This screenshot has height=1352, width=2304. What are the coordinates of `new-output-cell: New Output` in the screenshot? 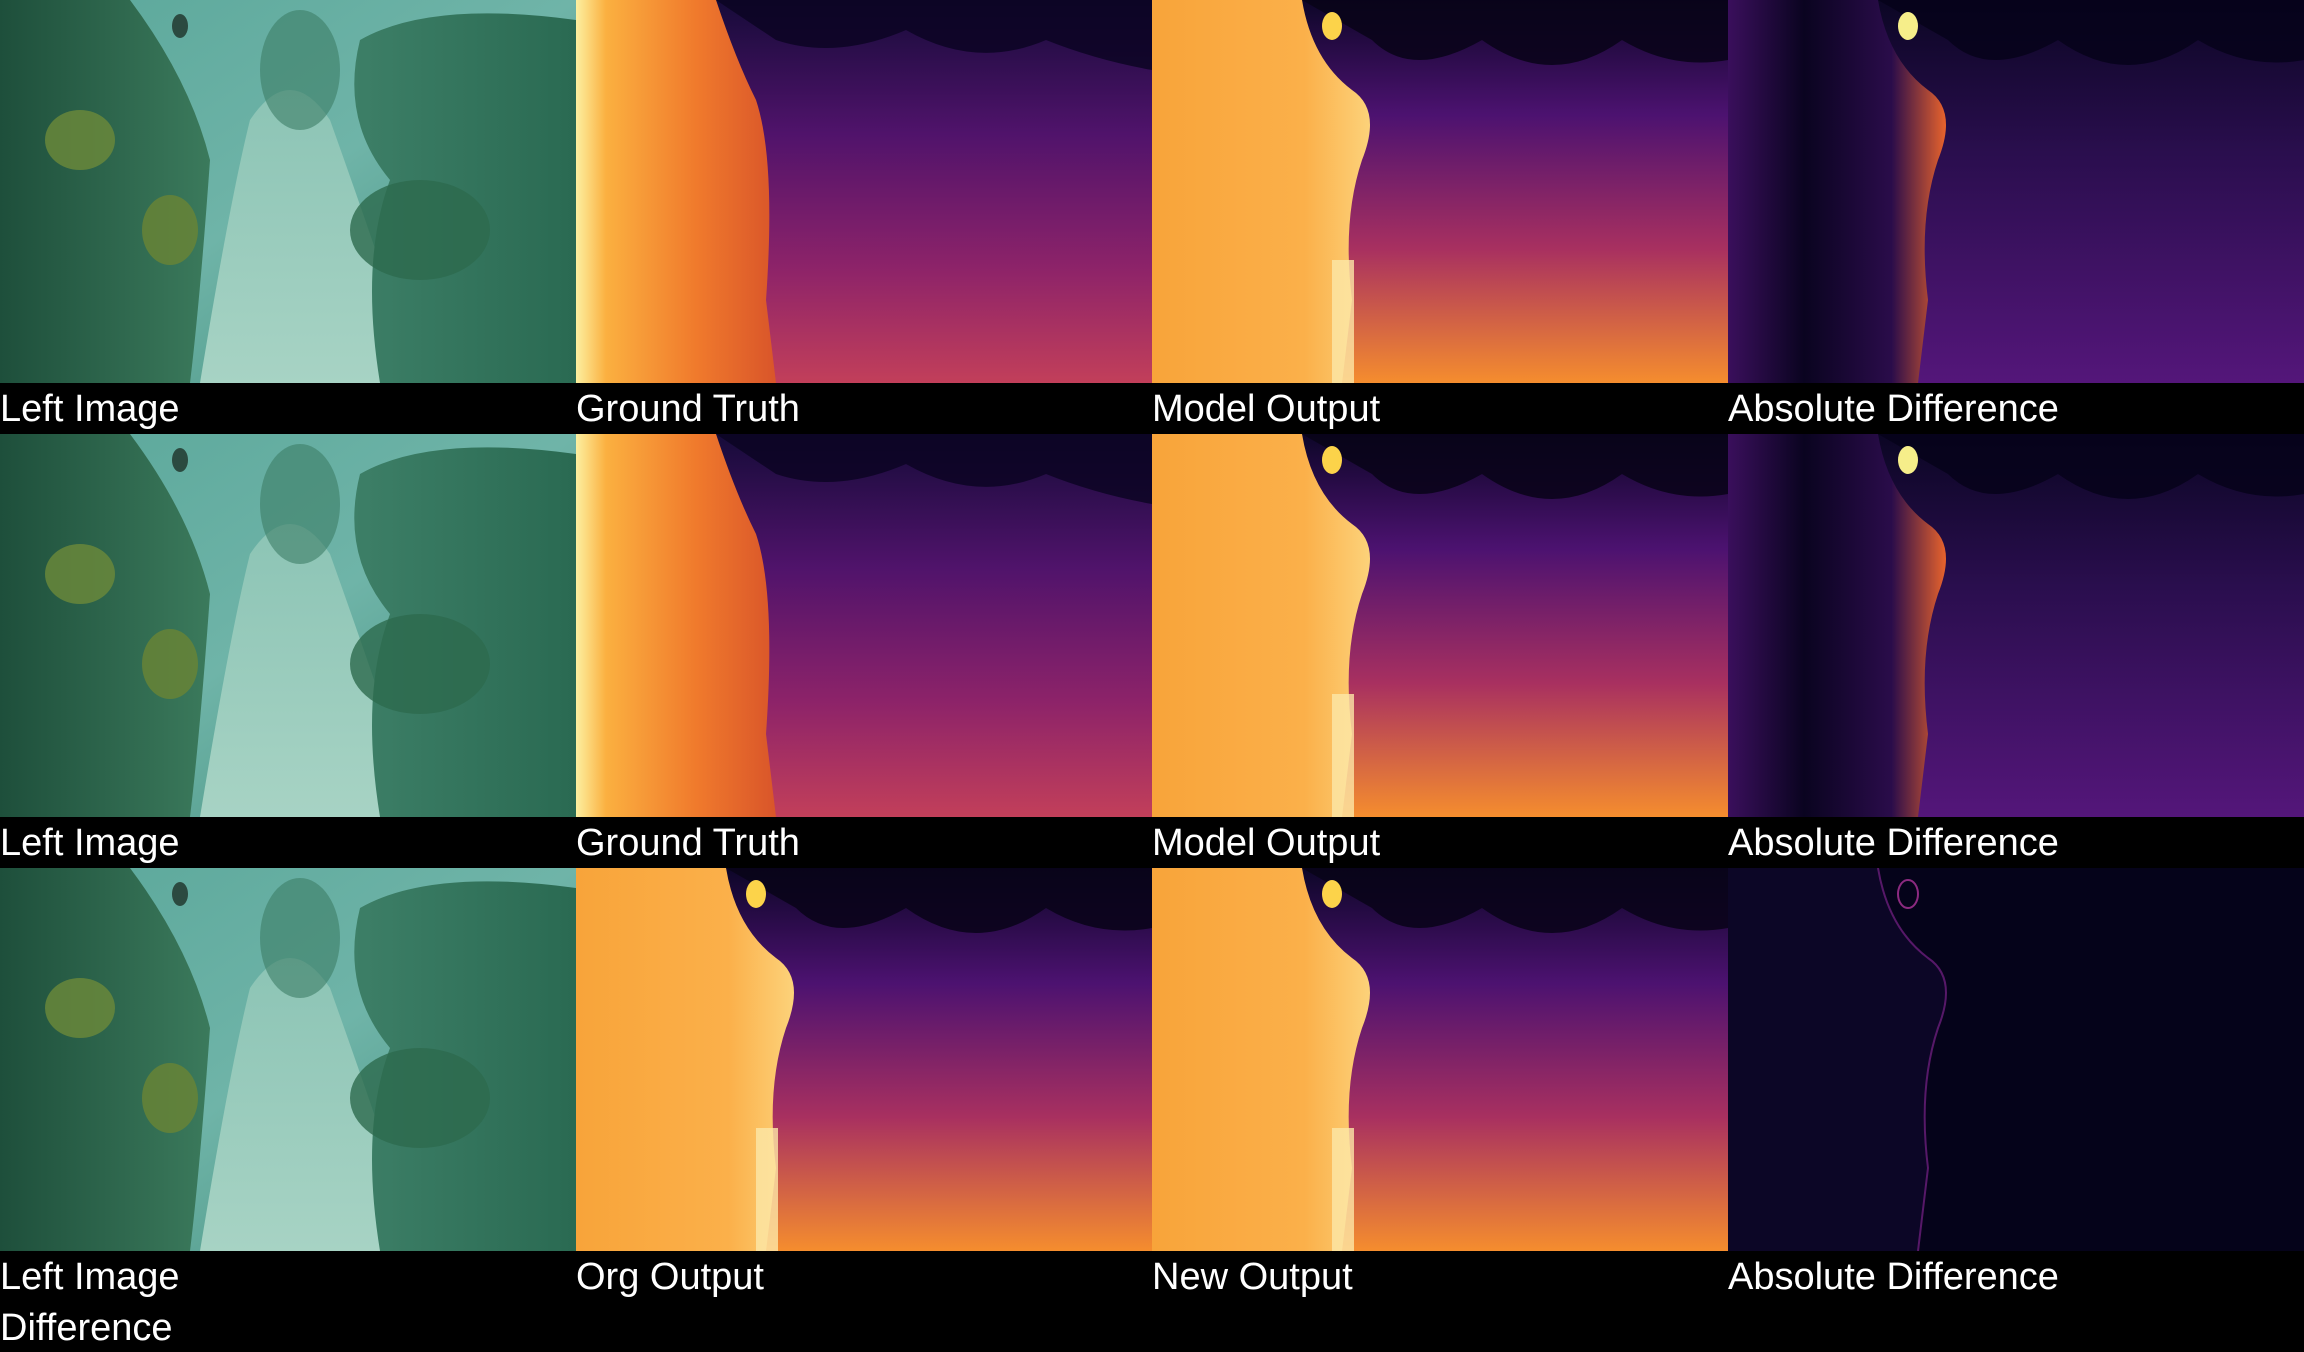 It's located at (1440, 1085).